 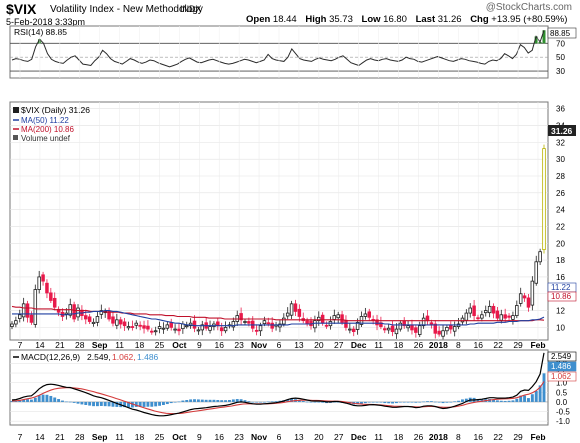 I want to click on macd-badge-text: 1.486, so click(x=561, y=366).